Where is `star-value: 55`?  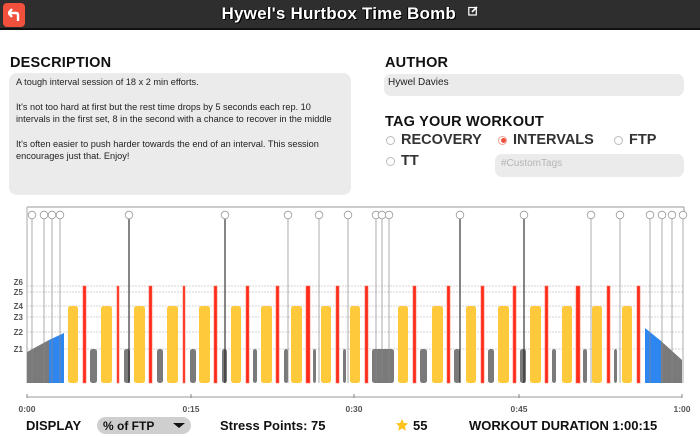
star-value: 55 is located at coordinates (420, 425).